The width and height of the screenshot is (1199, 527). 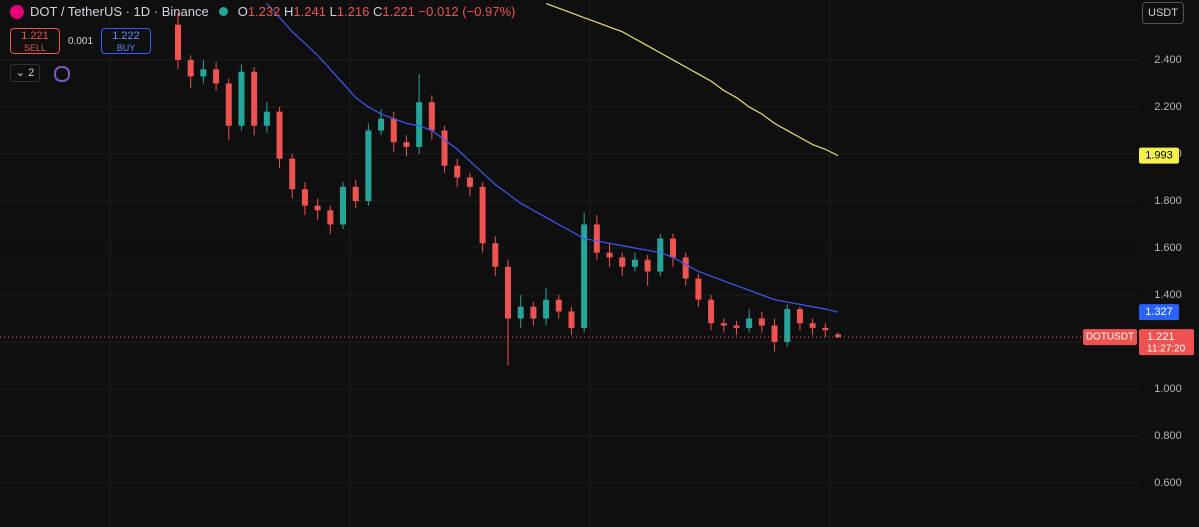 What do you see at coordinates (126, 48) in the screenshot?
I see `buy-label: BUY` at bounding box center [126, 48].